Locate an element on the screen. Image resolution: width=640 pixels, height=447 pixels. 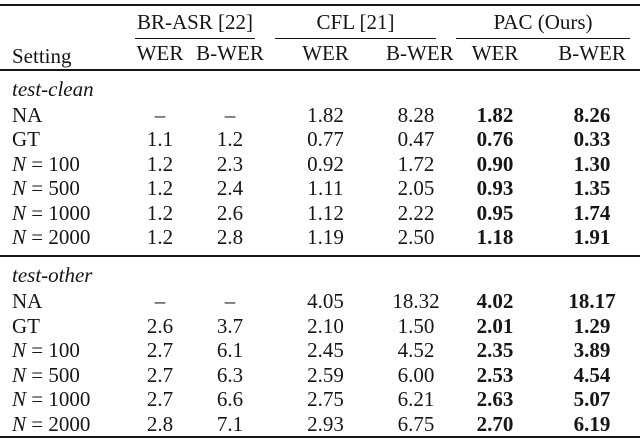
section-label: test-clean is located at coordinates (53, 88).